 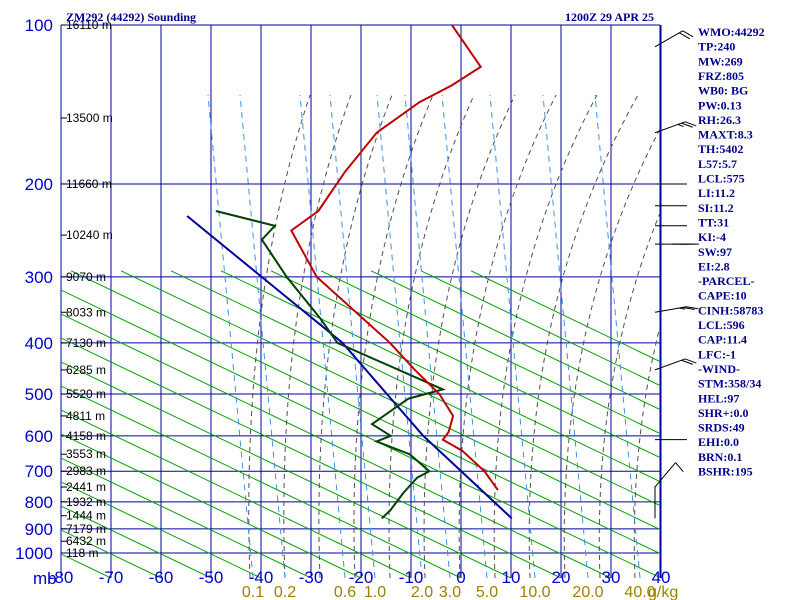 I want to click on index-entry: MAXT:8.3, so click(x=725, y=135).